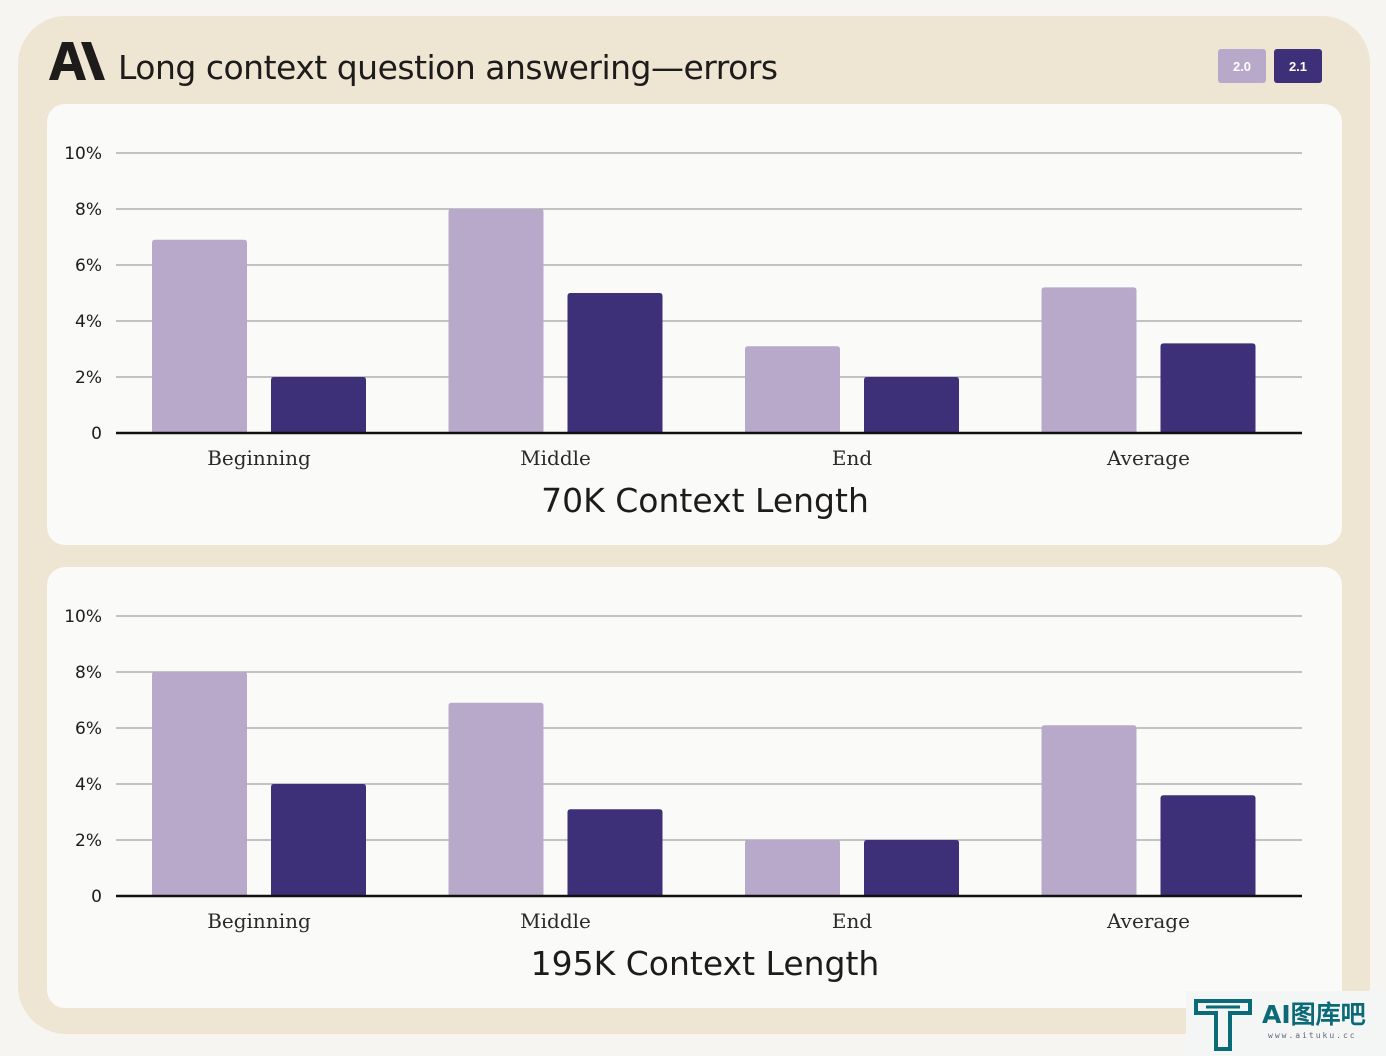 Image resolution: width=1386 pixels, height=1056 pixels. Describe the element at coordinates (1242, 66) in the screenshot. I see `legend-chip-2-0: 2.0` at that location.